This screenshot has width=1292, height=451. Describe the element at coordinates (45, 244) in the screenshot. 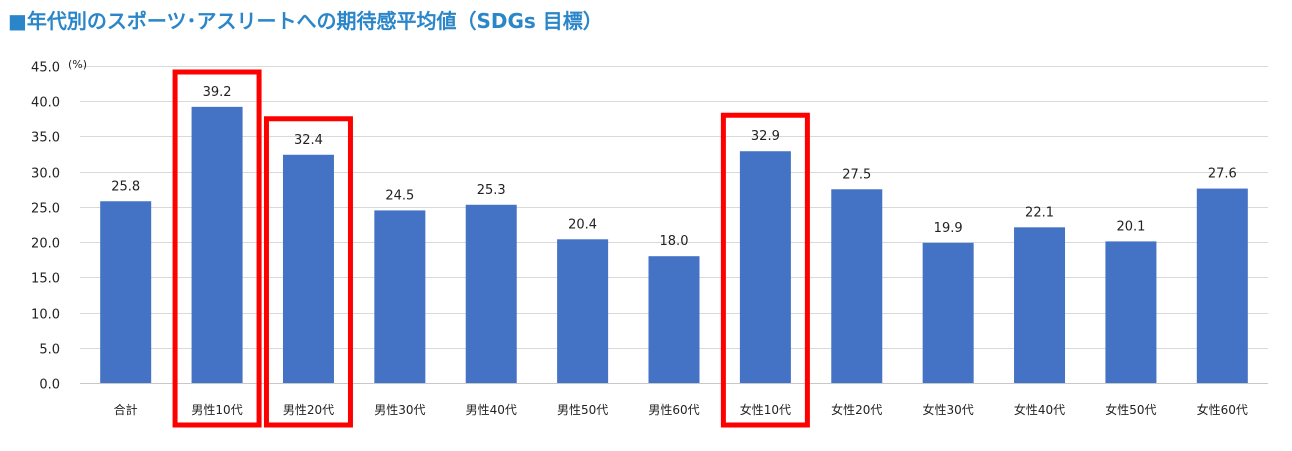

I see `y-tick-label: 20.0` at that location.